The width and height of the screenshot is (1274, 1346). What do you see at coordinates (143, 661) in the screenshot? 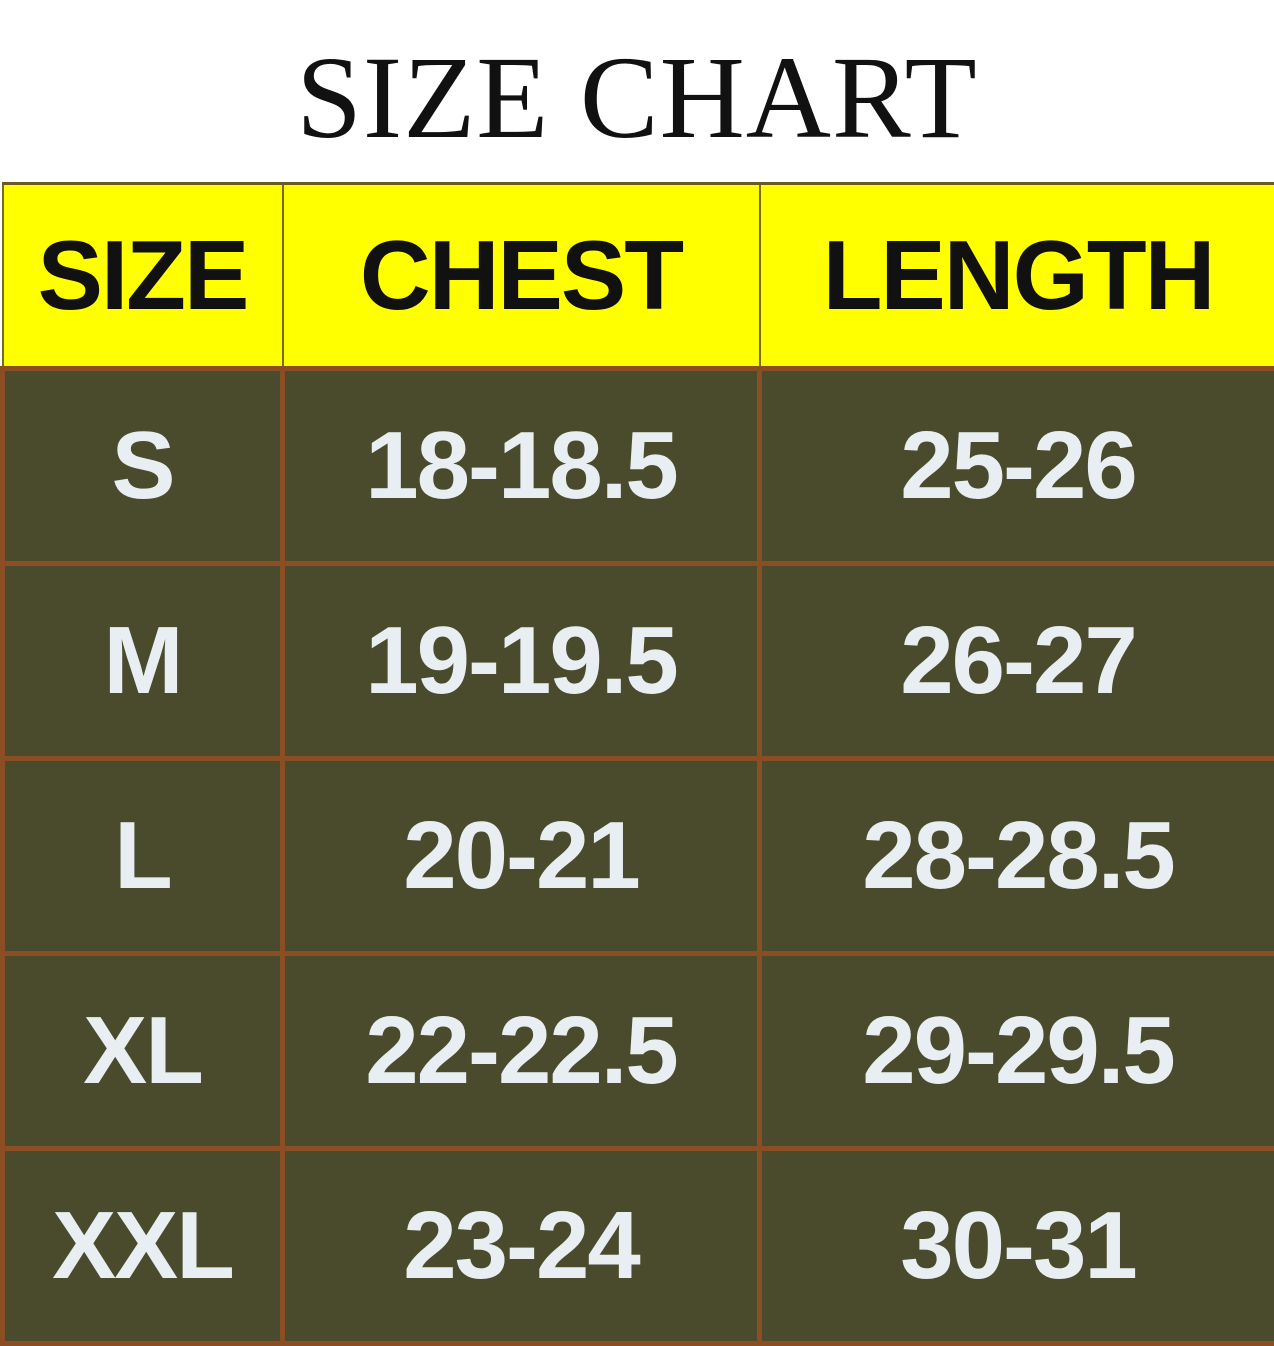
I see `size-cell: M` at bounding box center [143, 661].